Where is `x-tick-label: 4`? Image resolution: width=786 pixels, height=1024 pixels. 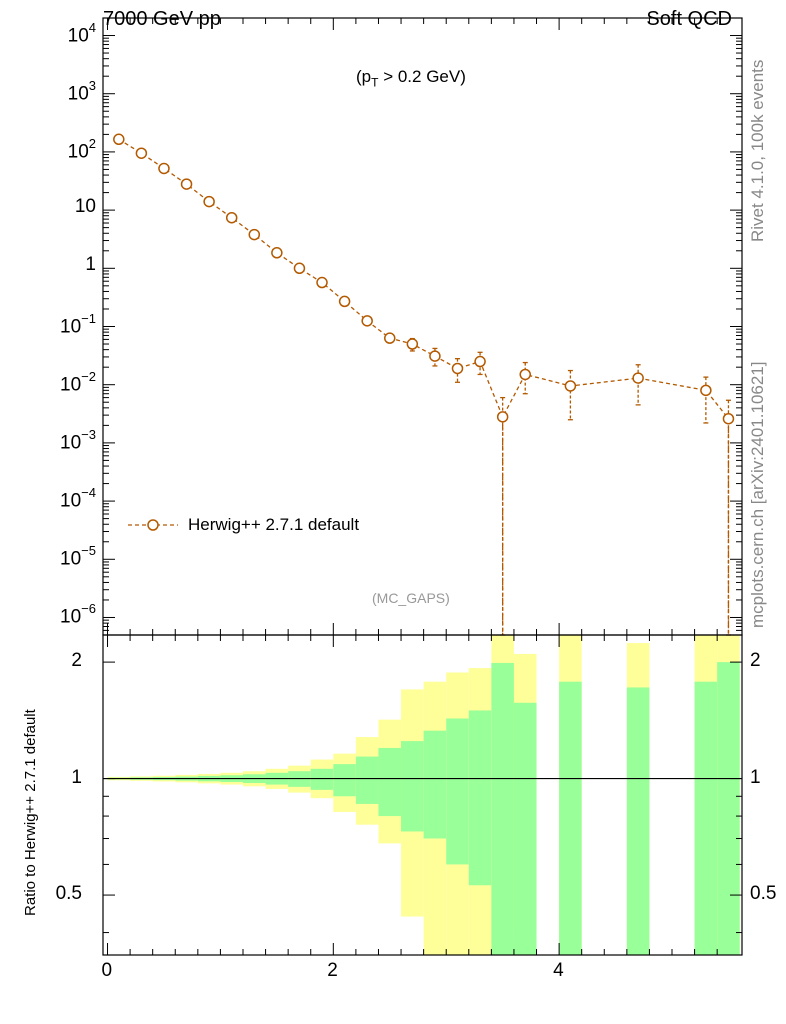 x-tick-label: 4 is located at coordinates (558, 970).